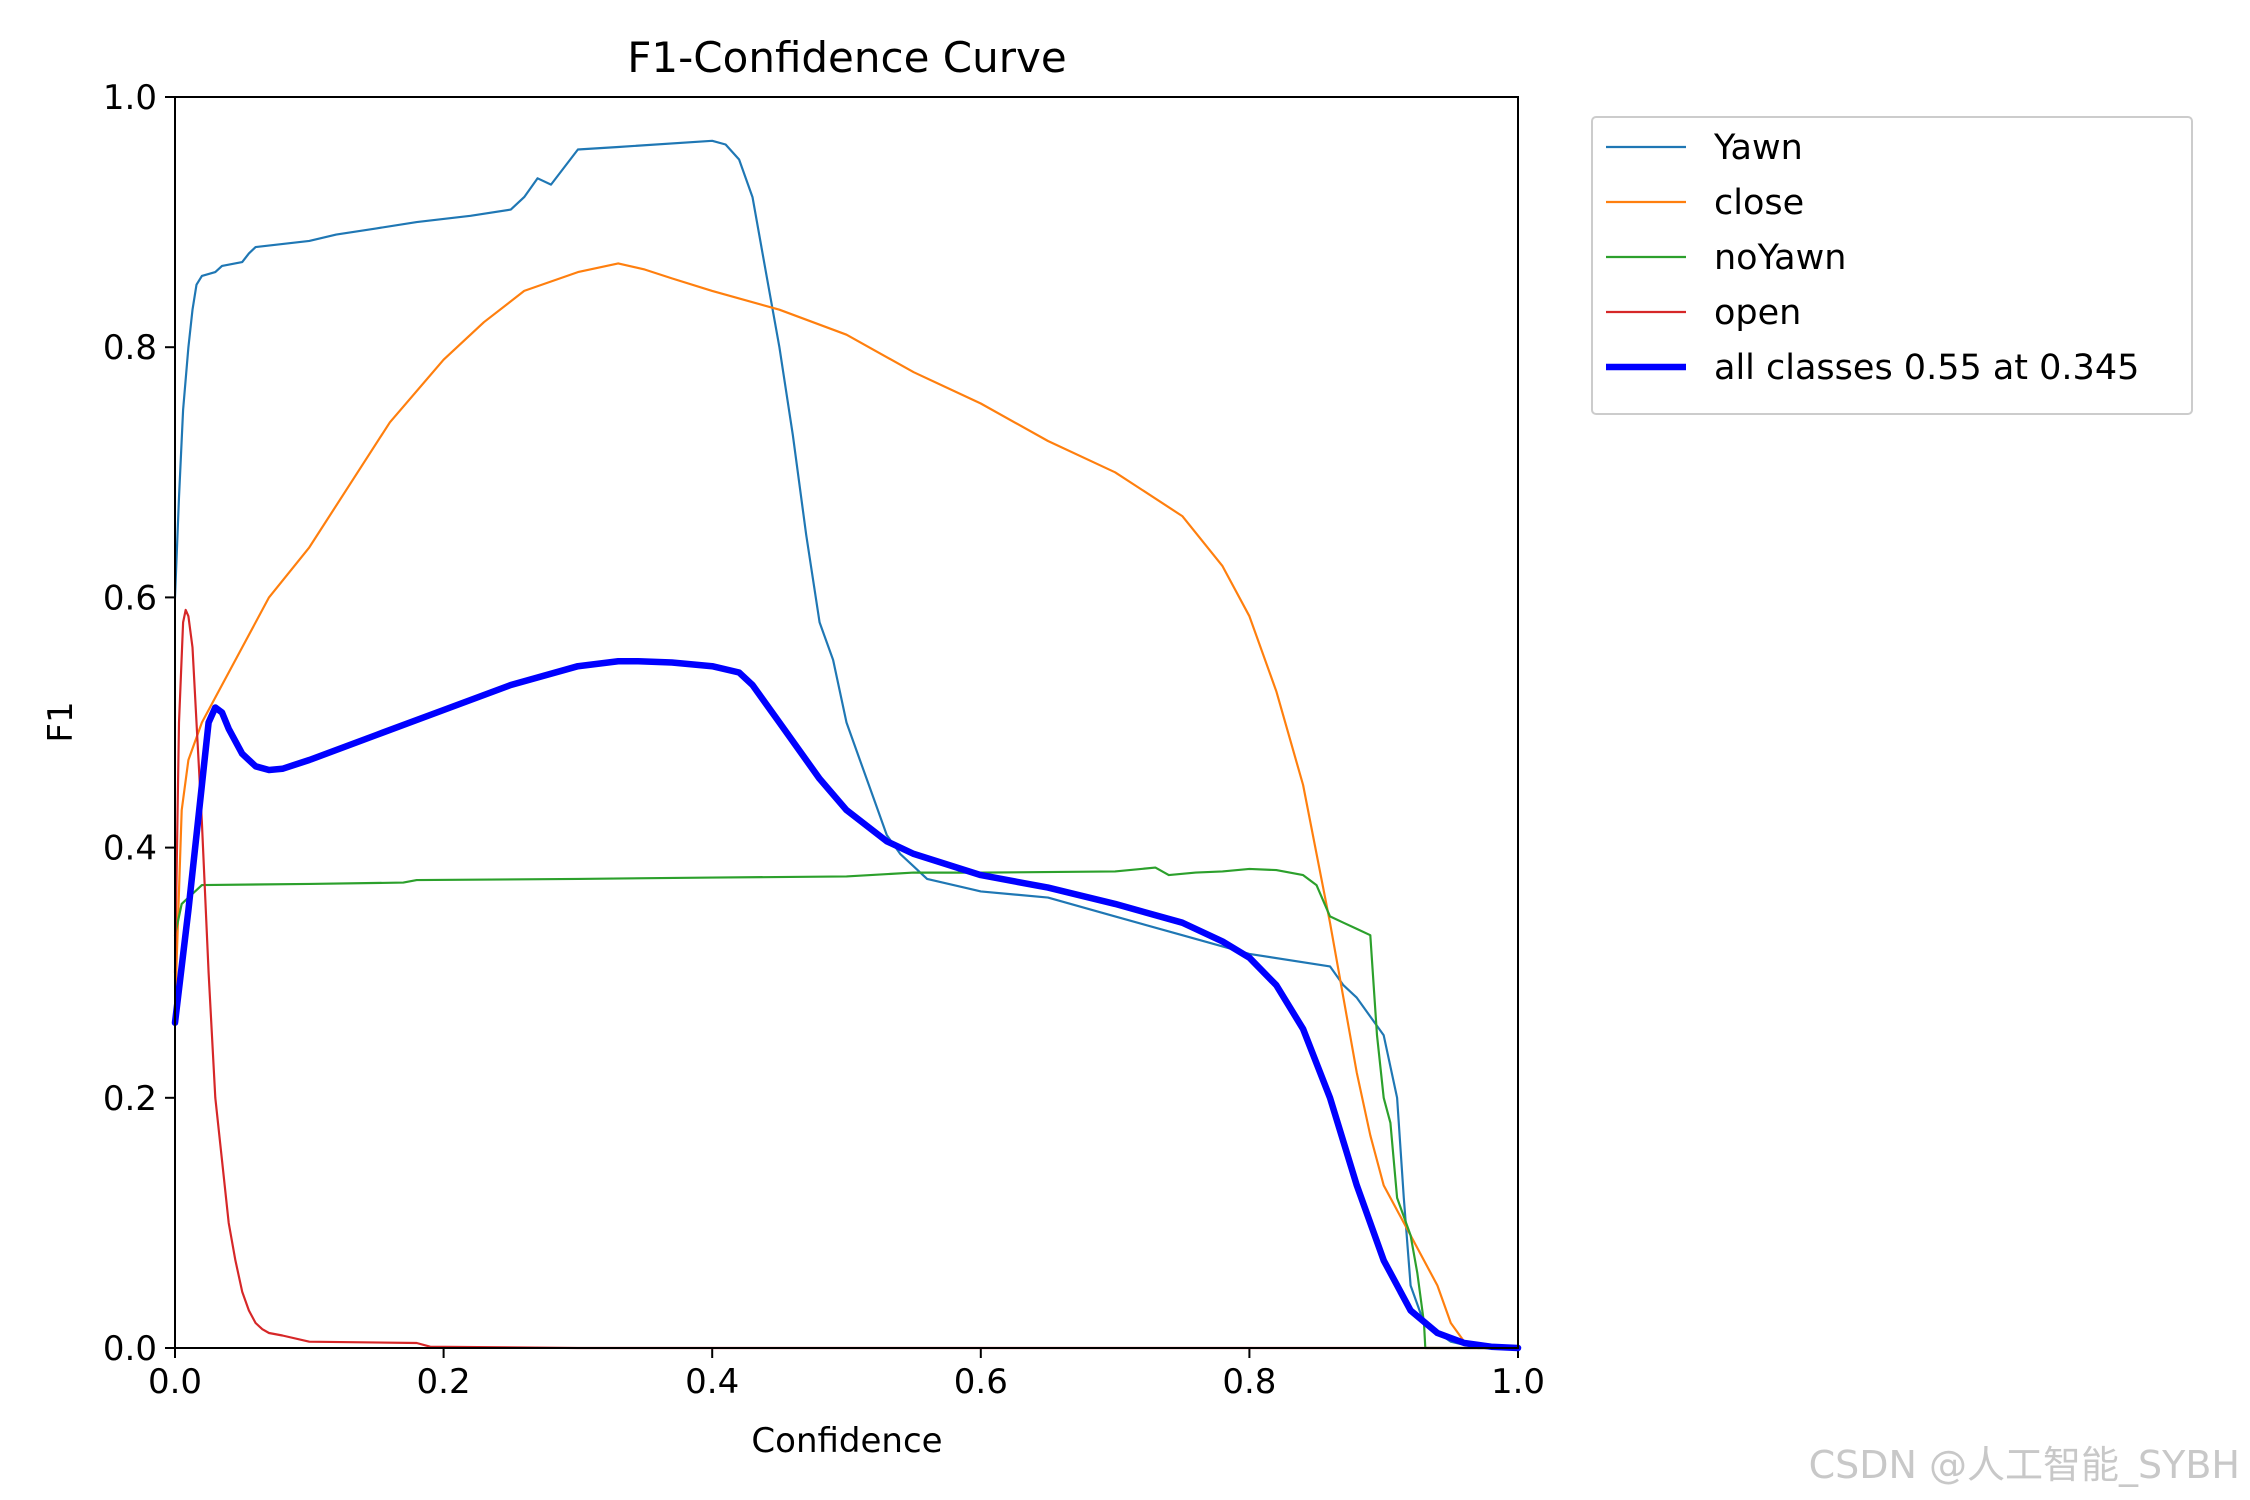 The image size is (2250, 1500). Describe the element at coordinates (846, 1441) in the screenshot. I see `x-axis-label: Confidence` at that location.